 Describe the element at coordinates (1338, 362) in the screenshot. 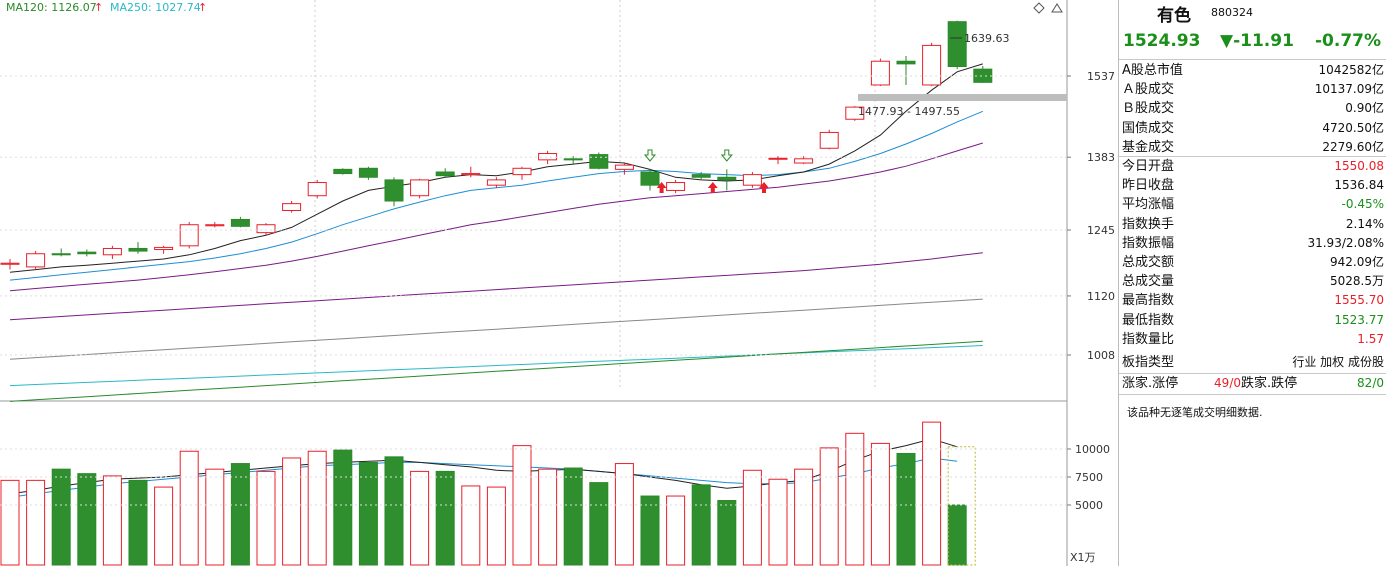

I see `sector-type-value: 行业 加权 成份股` at that location.